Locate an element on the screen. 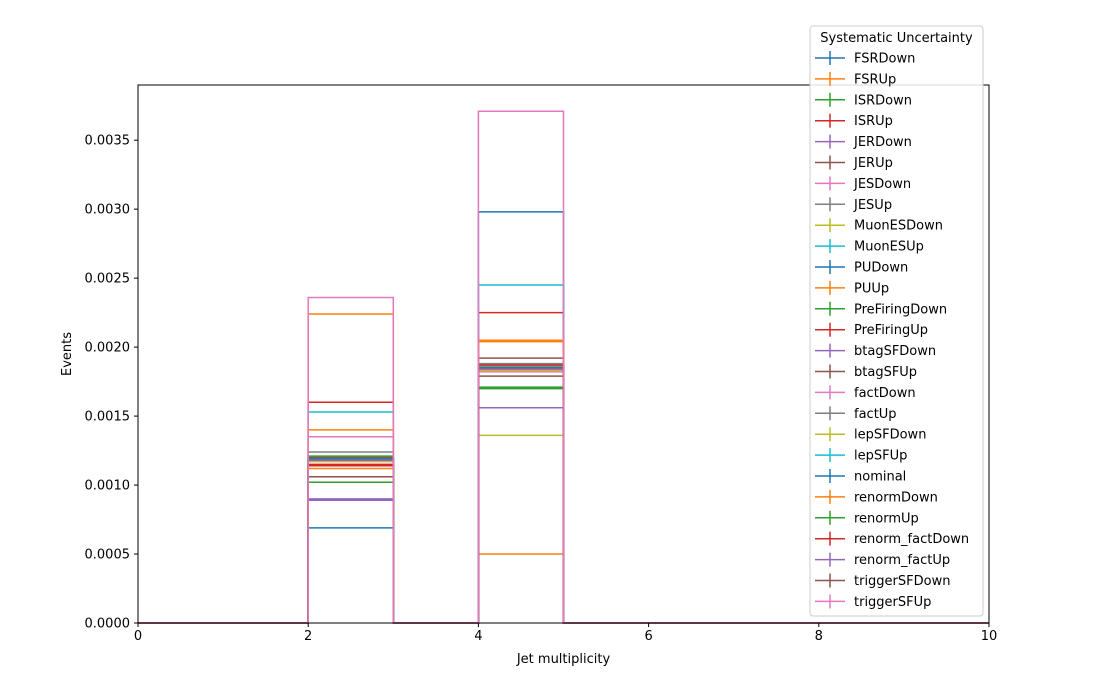 This screenshot has width=1100, height=700. y-tick-label: 0.0030 is located at coordinates (108, 210).